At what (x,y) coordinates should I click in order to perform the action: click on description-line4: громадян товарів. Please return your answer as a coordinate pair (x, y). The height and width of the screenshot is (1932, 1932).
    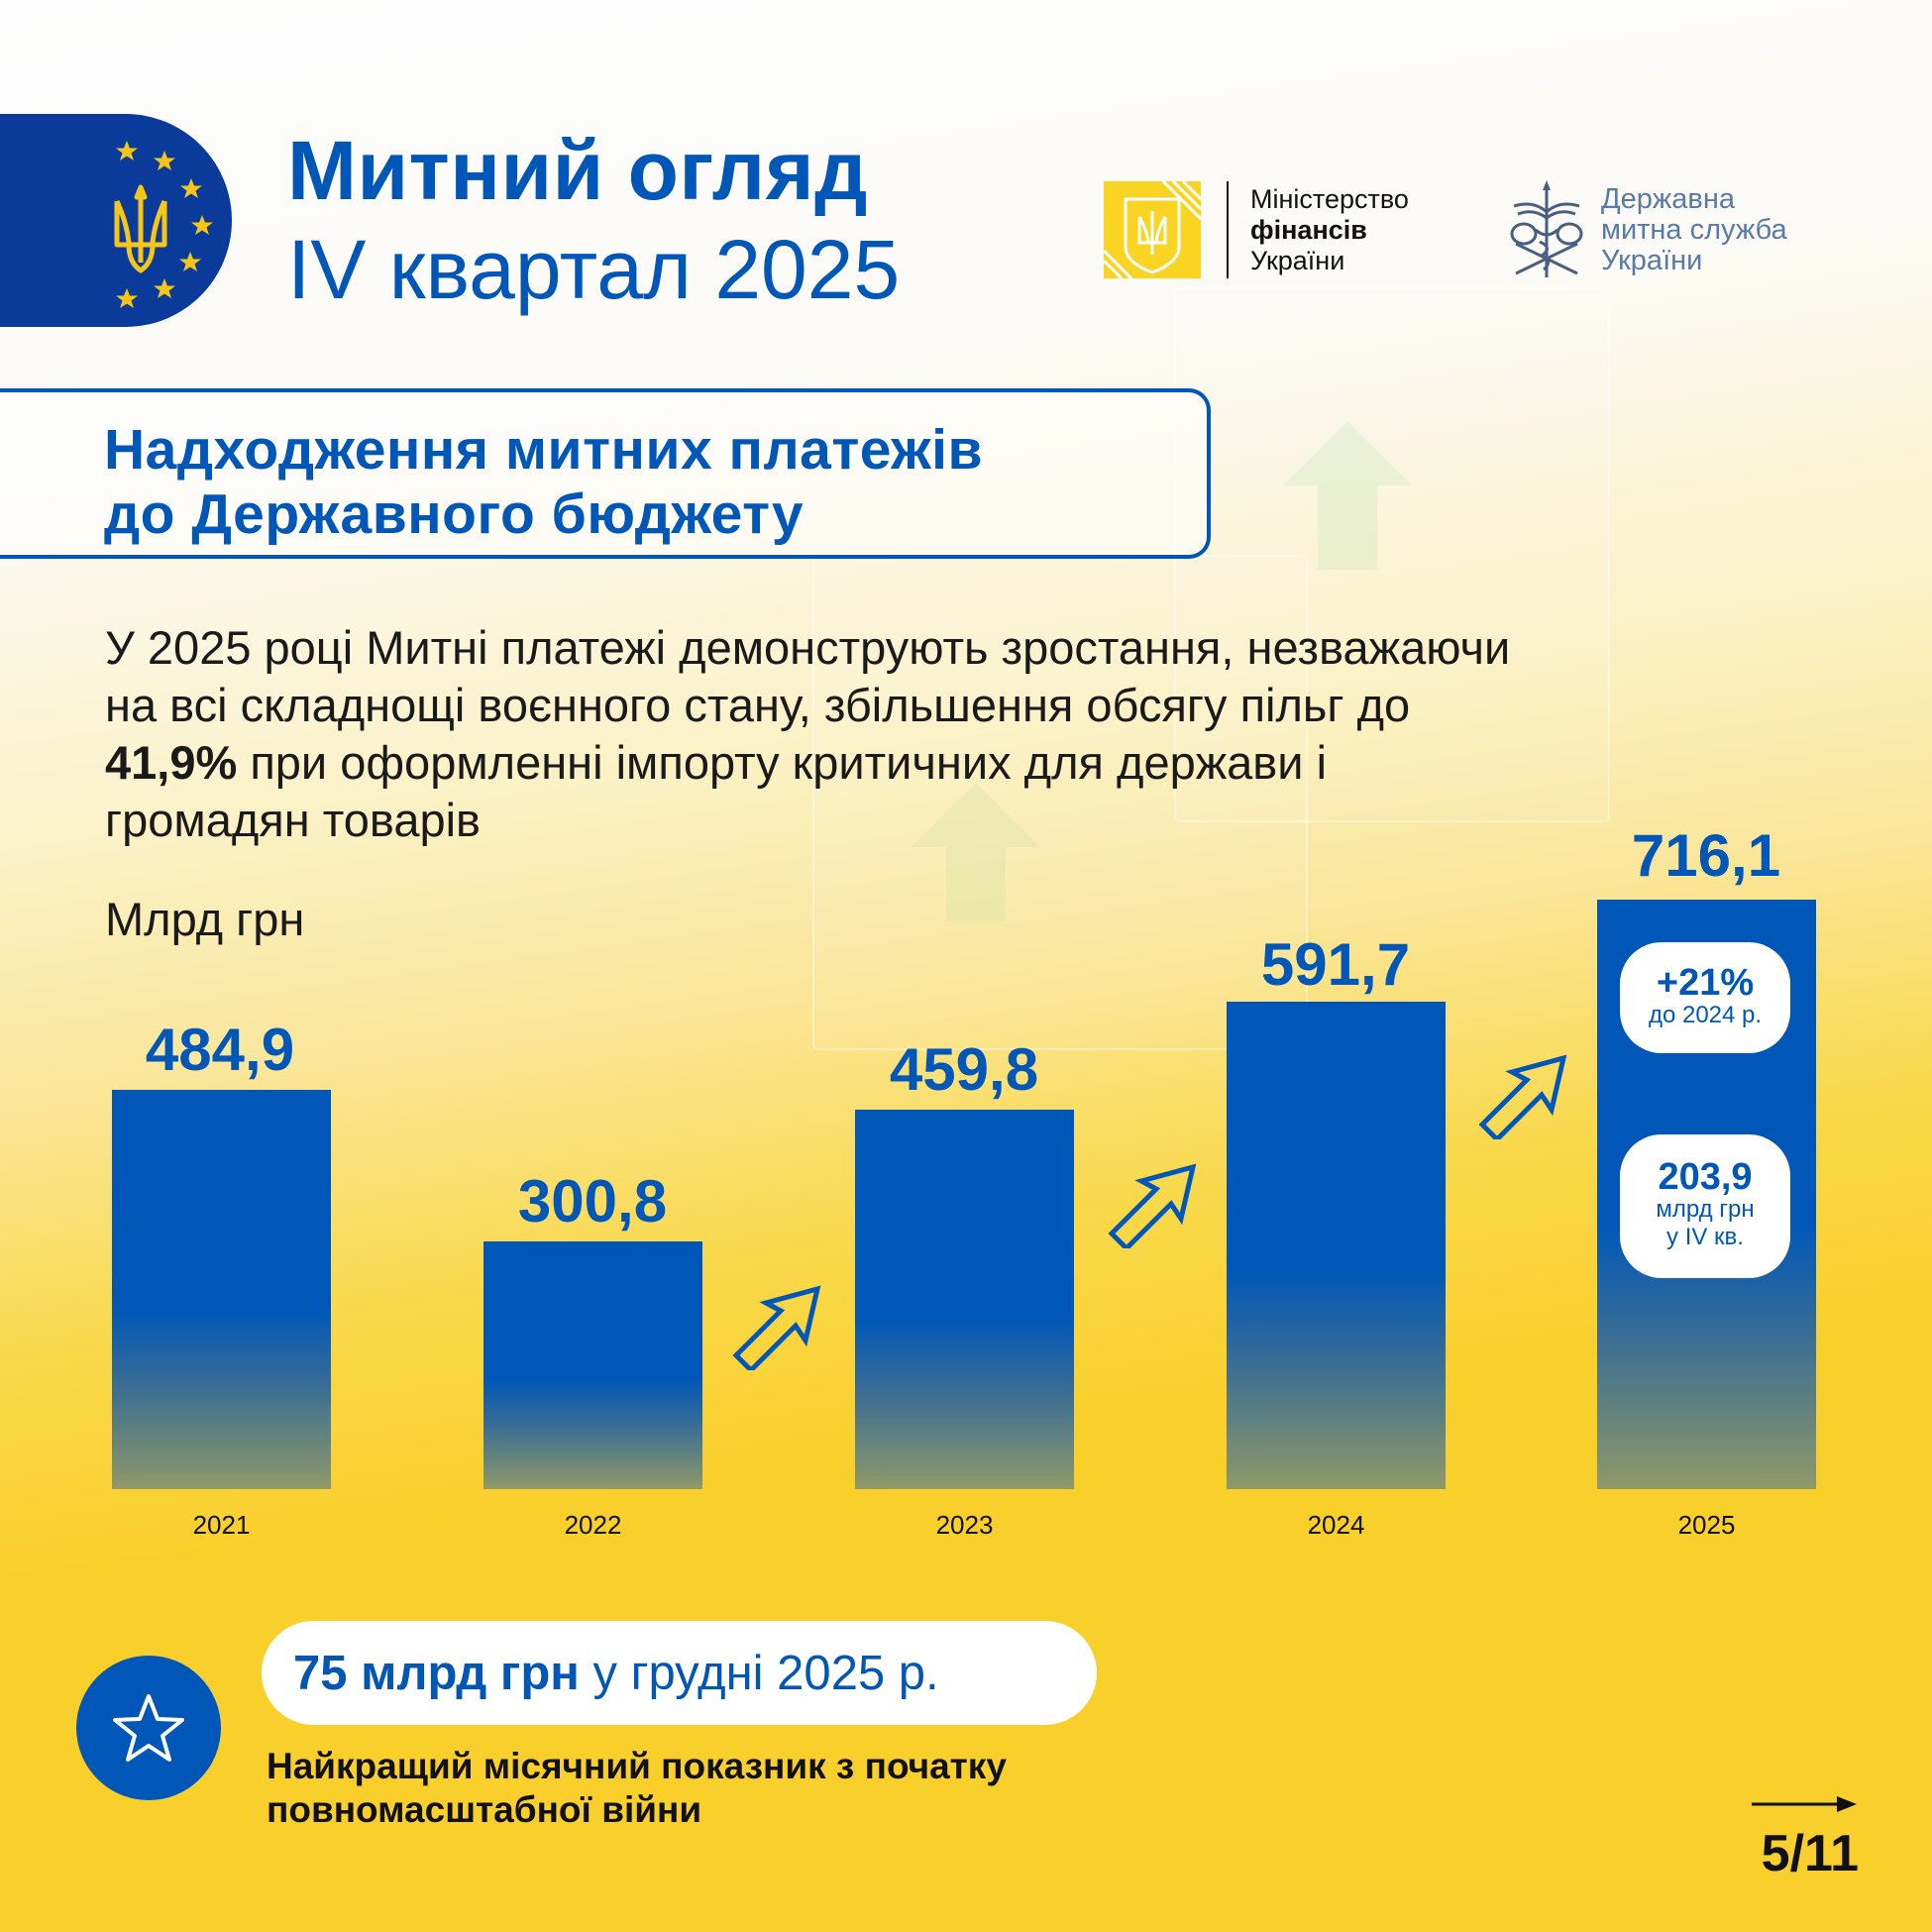
    Looking at the image, I should click on (294, 820).